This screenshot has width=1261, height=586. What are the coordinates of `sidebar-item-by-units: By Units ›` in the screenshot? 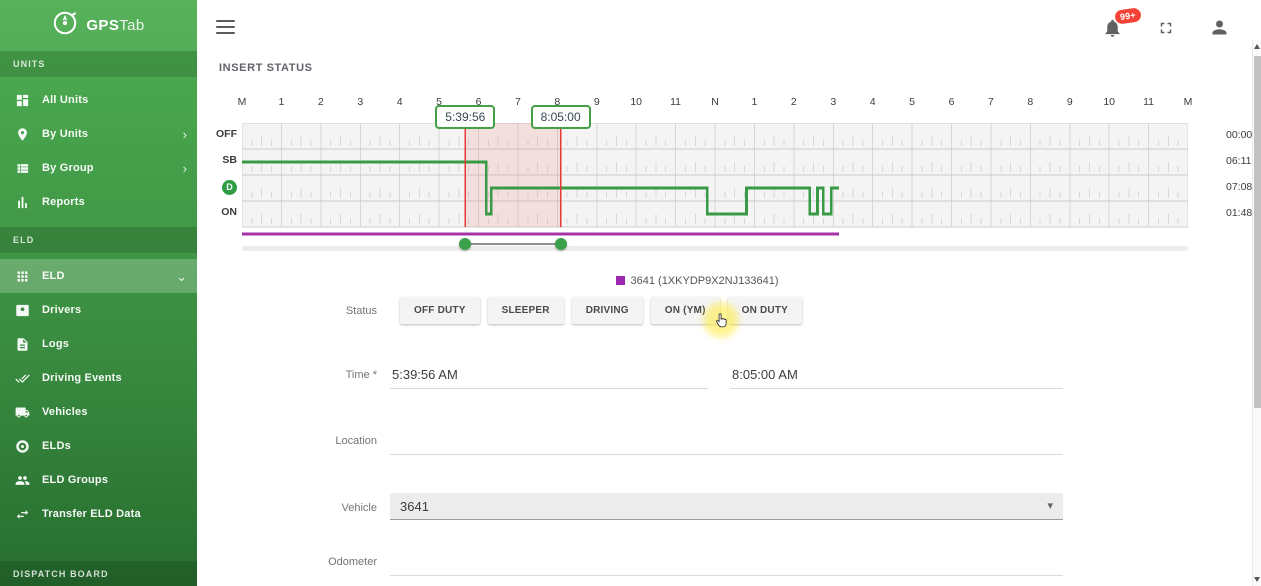 It's located at (98, 134).